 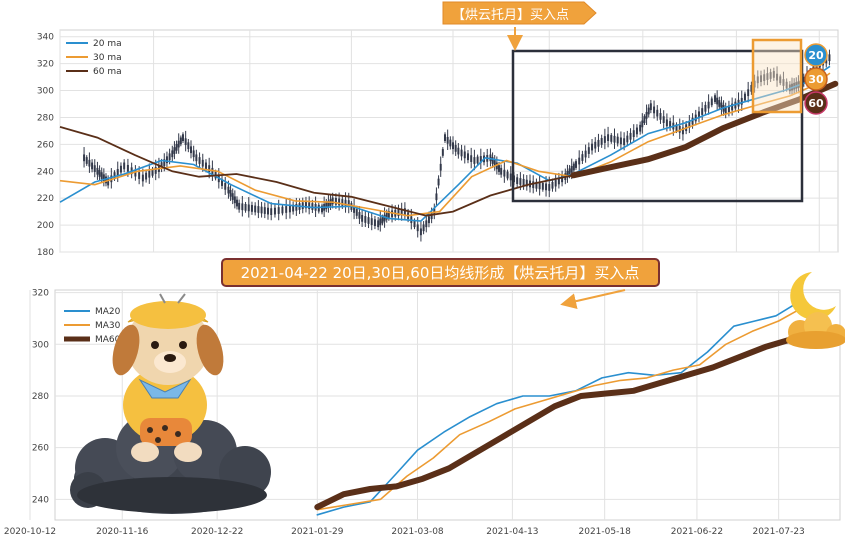 I want to click on bottom-x-tick-label: 2021-03-08, so click(x=417, y=532).